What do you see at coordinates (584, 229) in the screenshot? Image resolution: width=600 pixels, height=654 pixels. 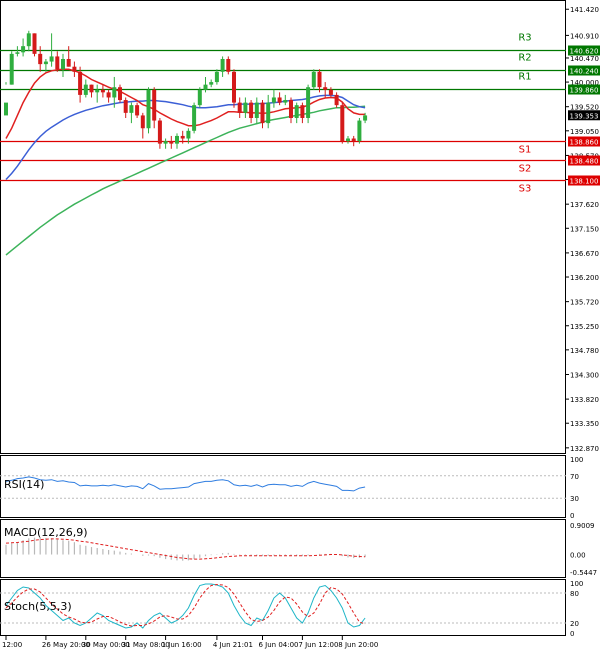 I see `price-tick-label: 137.150` at bounding box center [584, 229].